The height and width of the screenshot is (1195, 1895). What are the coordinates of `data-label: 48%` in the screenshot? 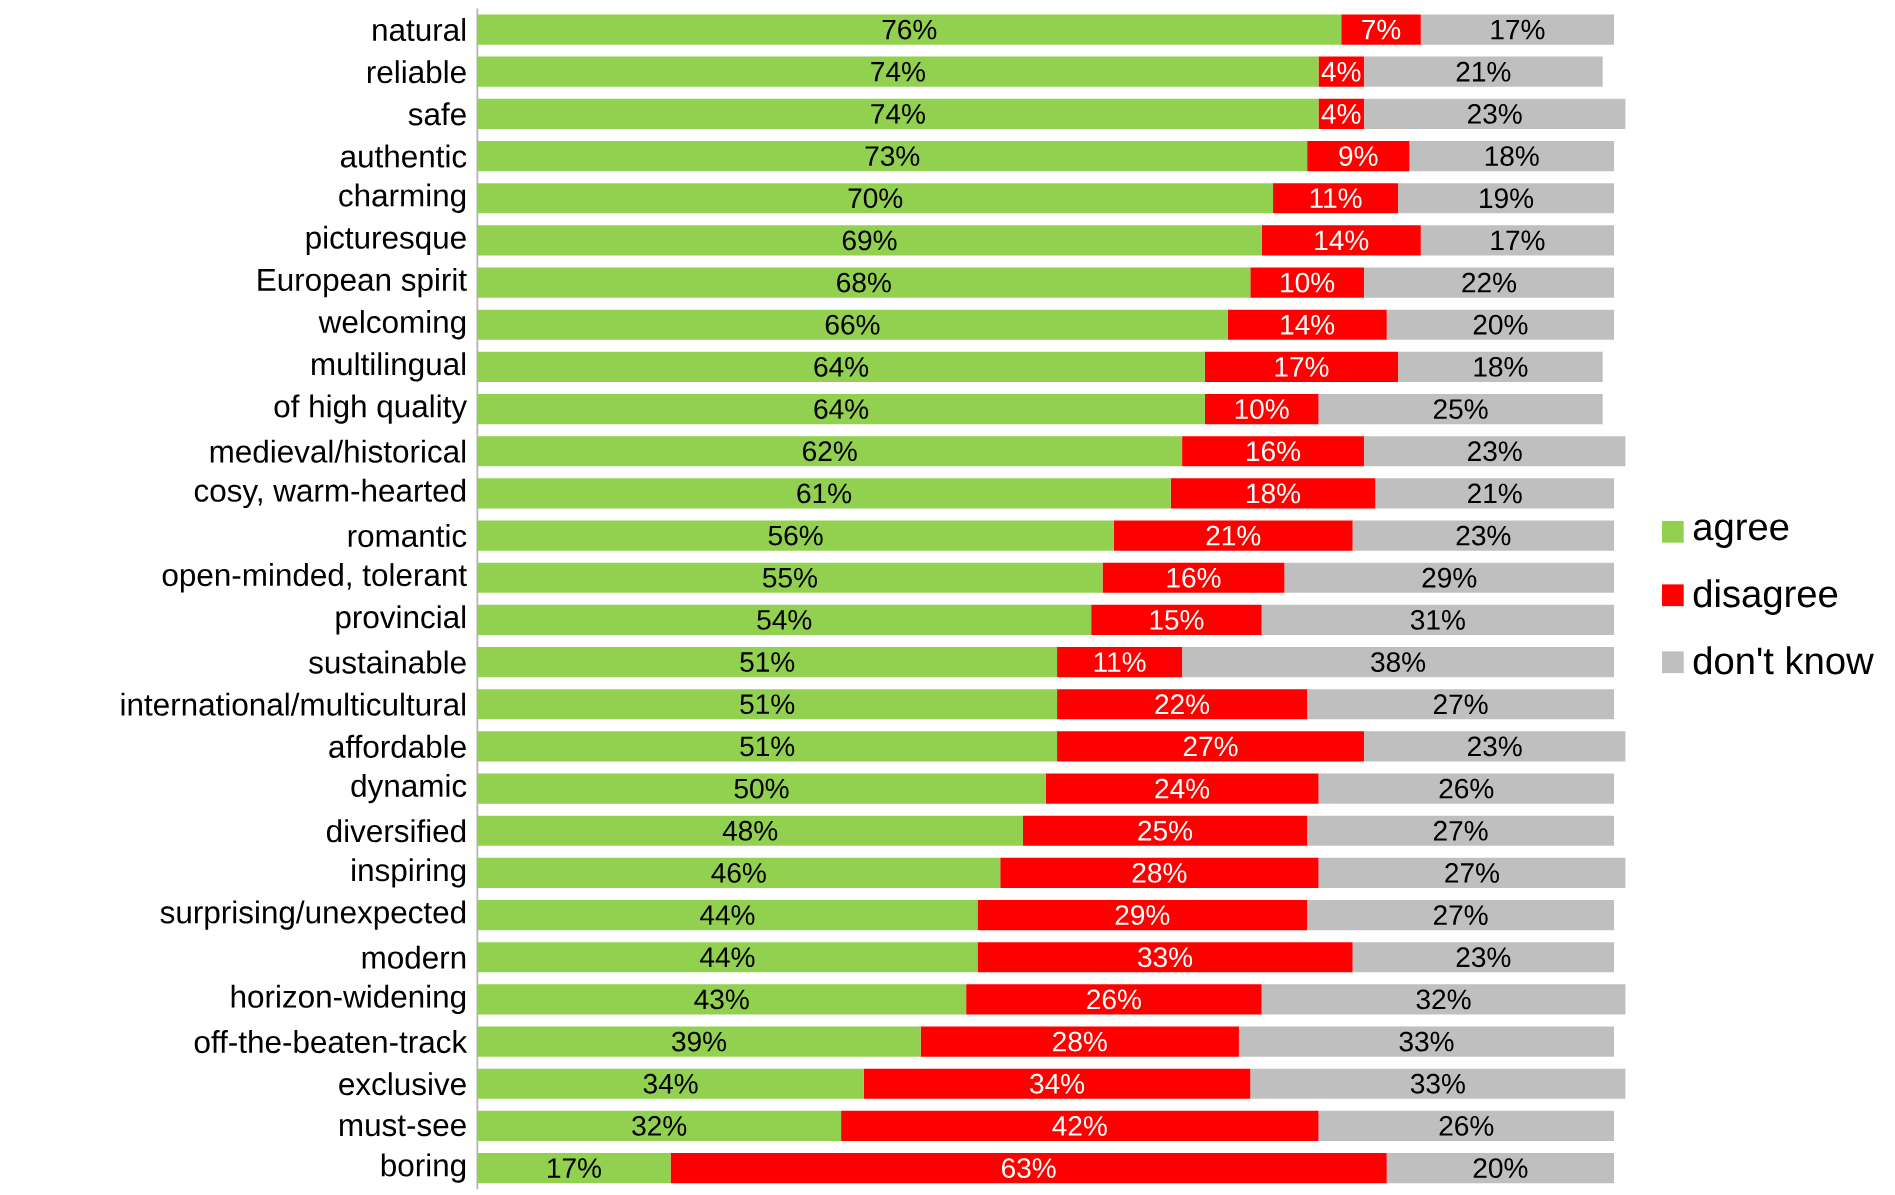 It's located at (750, 830).